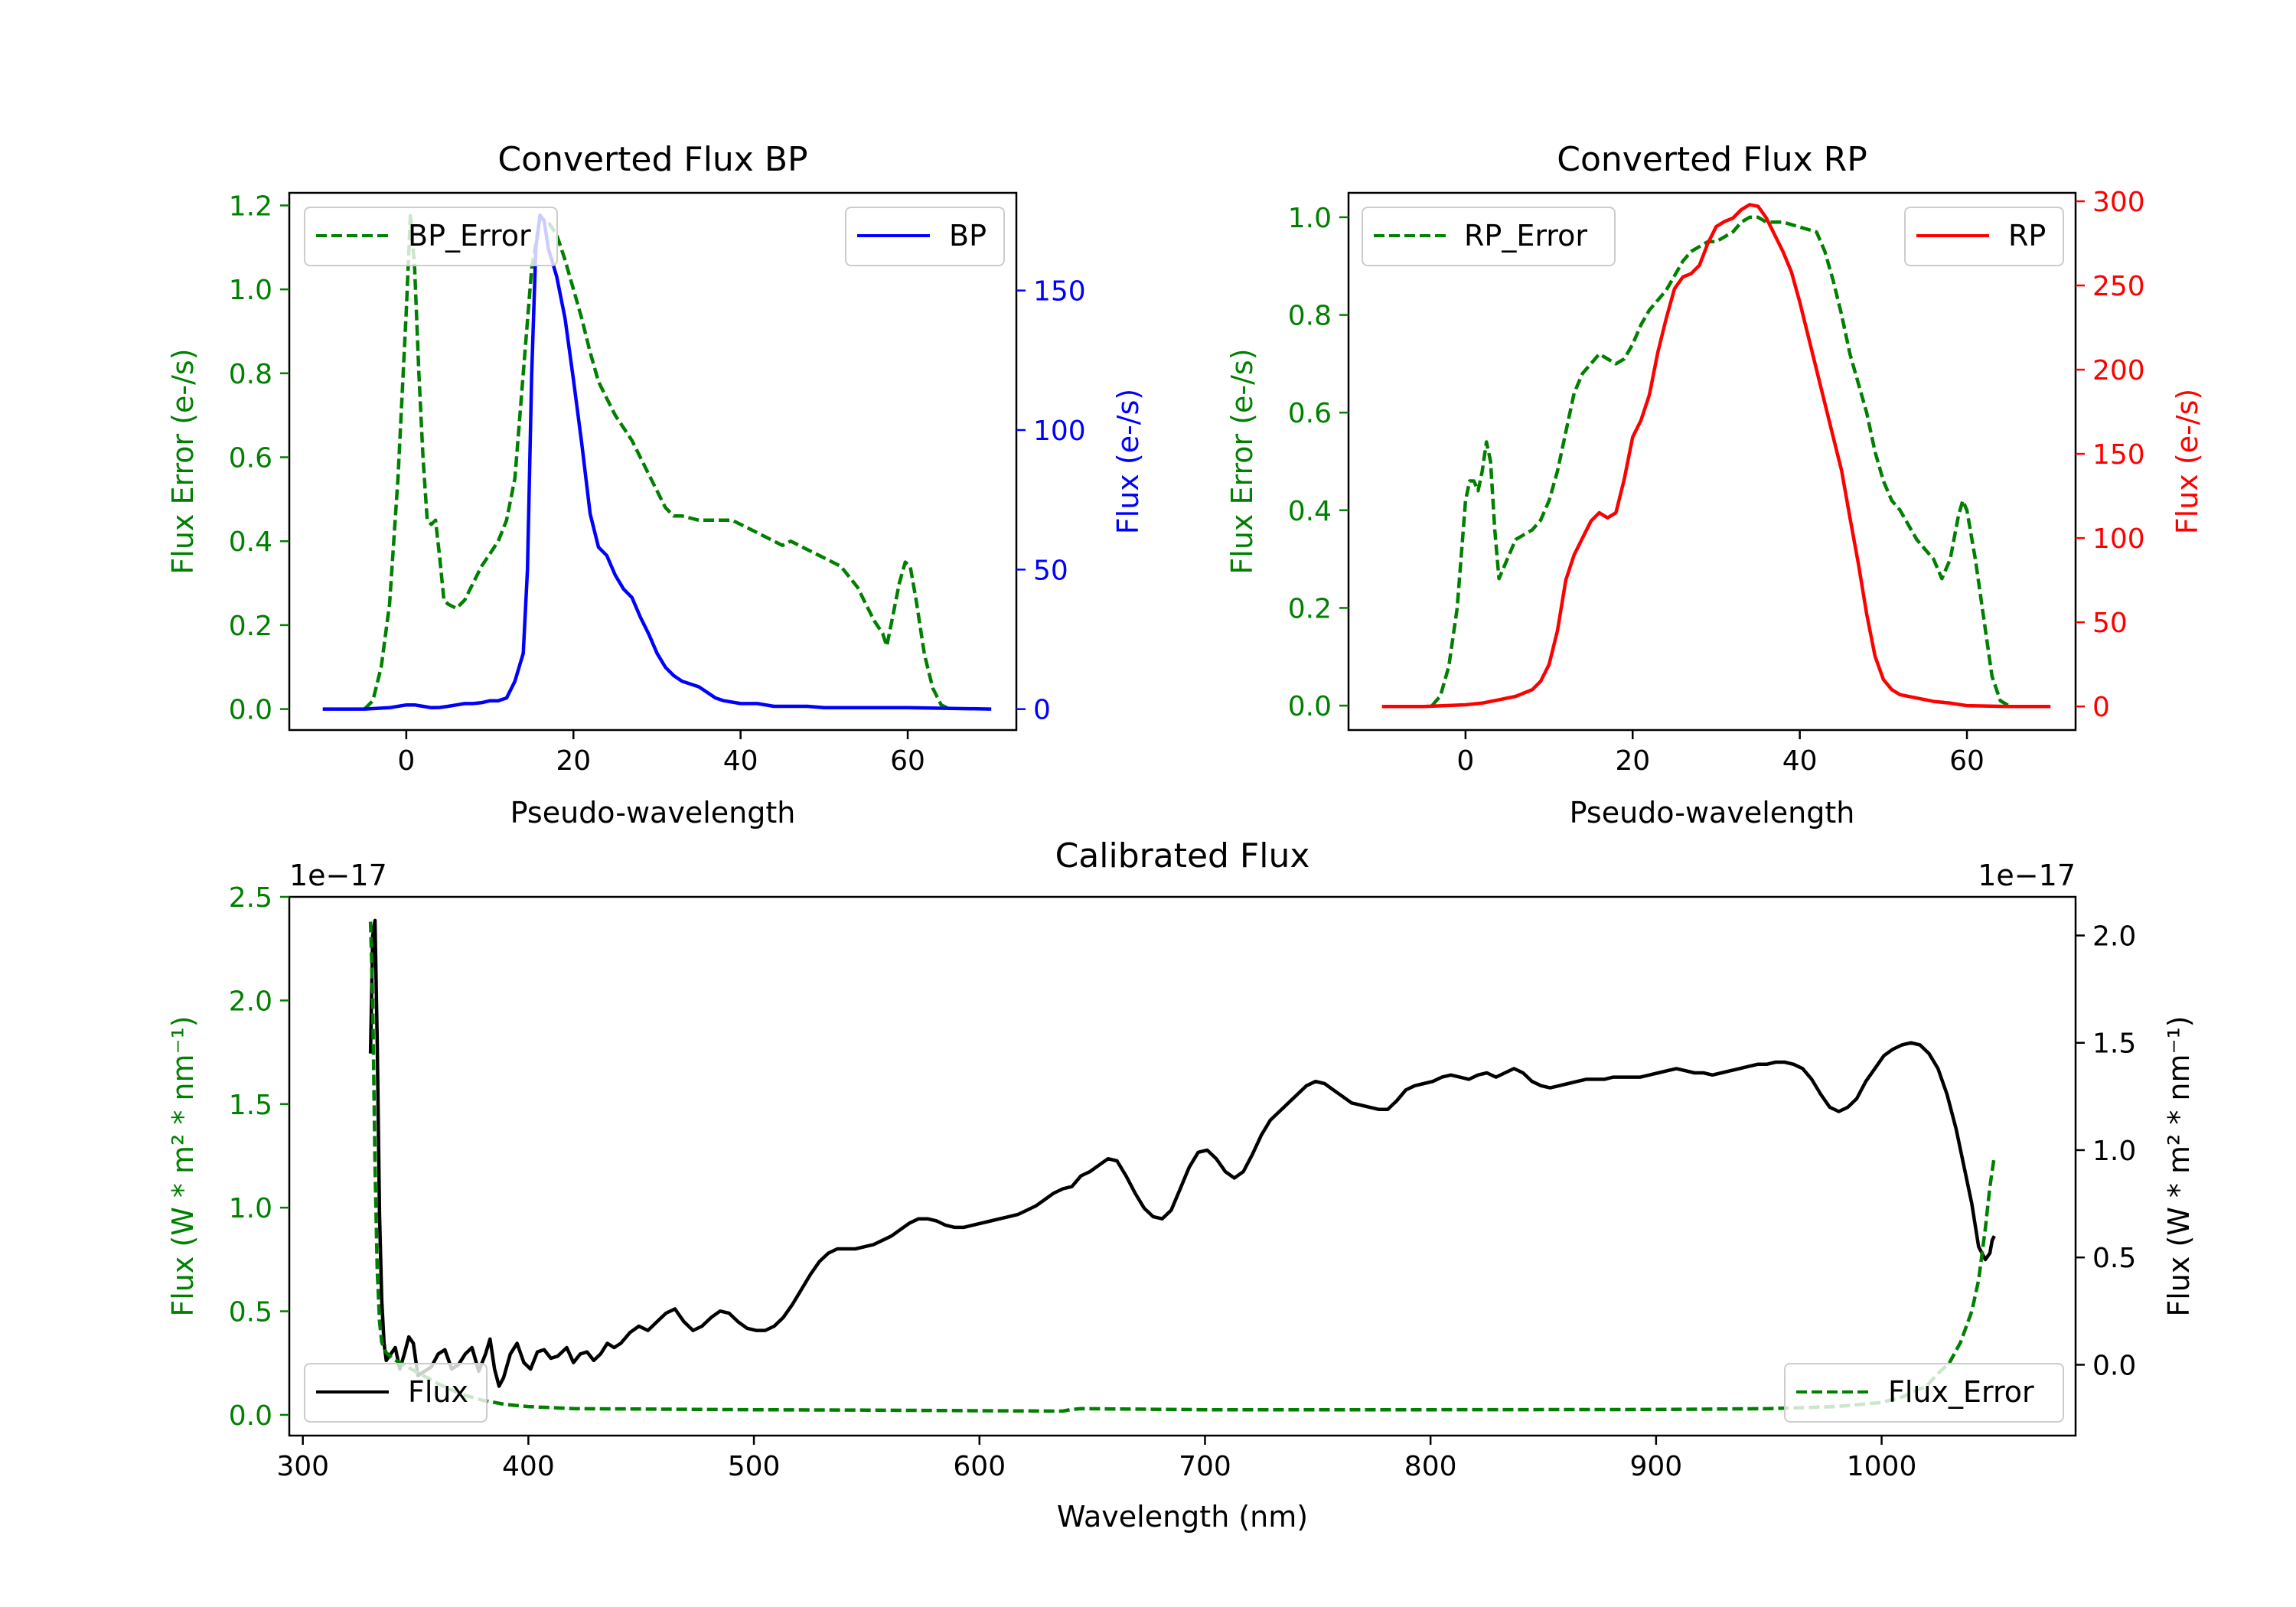 The image size is (2296, 1607). What do you see at coordinates (338, 875) in the screenshot?
I see `calibrated-offset-left: 1e−17` at bounding box center [338, 875].